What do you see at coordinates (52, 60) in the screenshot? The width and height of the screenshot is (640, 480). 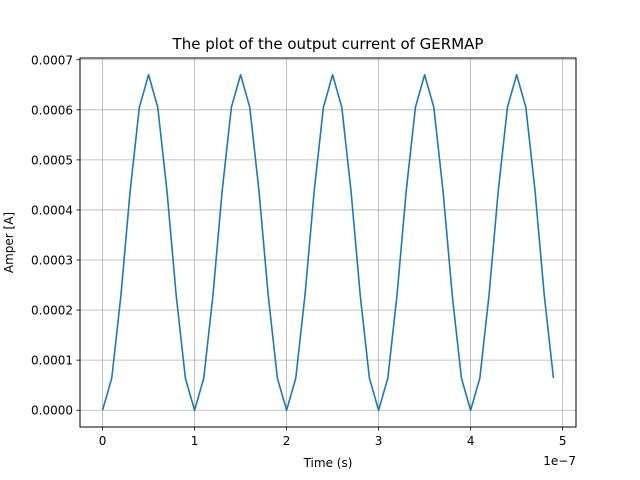 I see `y-tick-label: 0.0007` at bounding box center [52, 60].